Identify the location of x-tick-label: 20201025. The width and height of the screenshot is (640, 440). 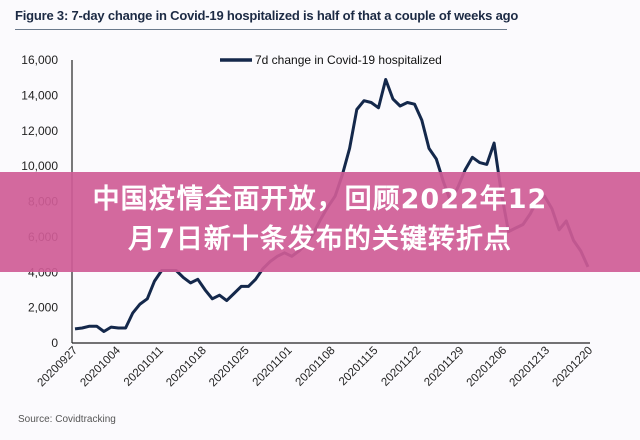
(229, 367).